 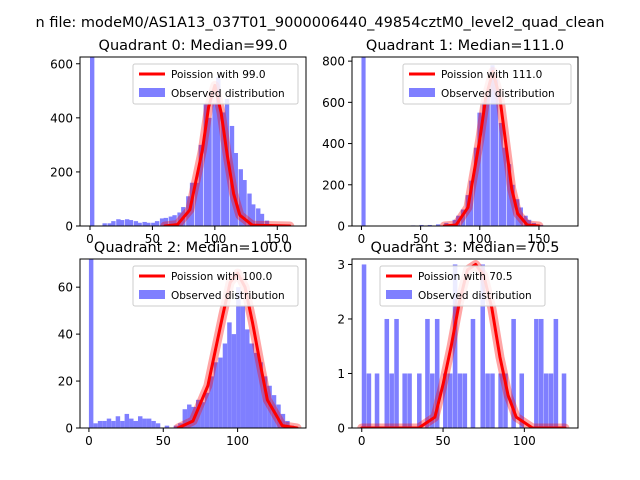 I want to click on legend-frame, so click(x=487, y=84).